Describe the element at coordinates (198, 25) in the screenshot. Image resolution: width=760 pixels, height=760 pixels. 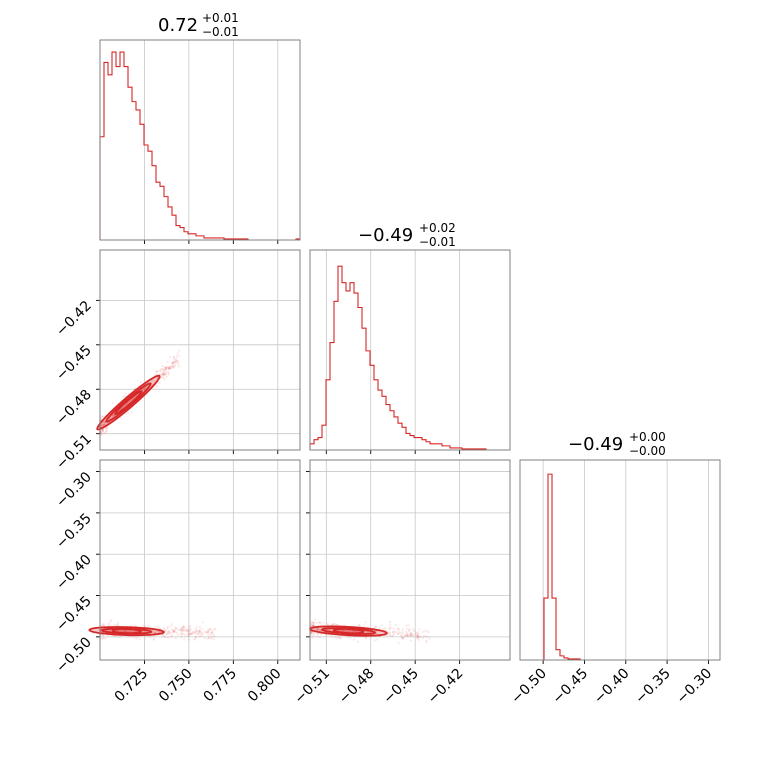
I see `title-p0: 0.72 +0.01 −0.01` at that location.